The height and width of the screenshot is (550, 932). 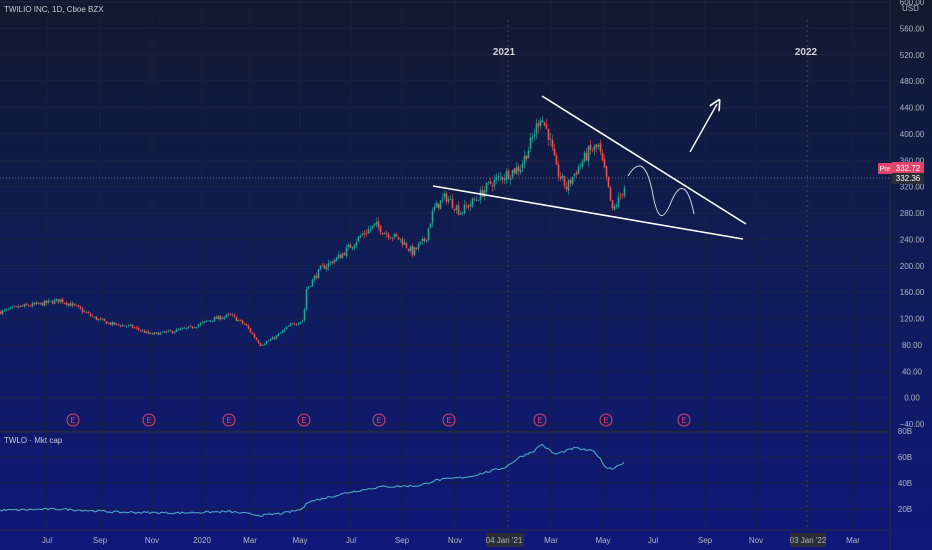 What do you see at coordinates (644, 160) in the screenshot?
I see `upper-trendline` at bounding box center [644, 160].